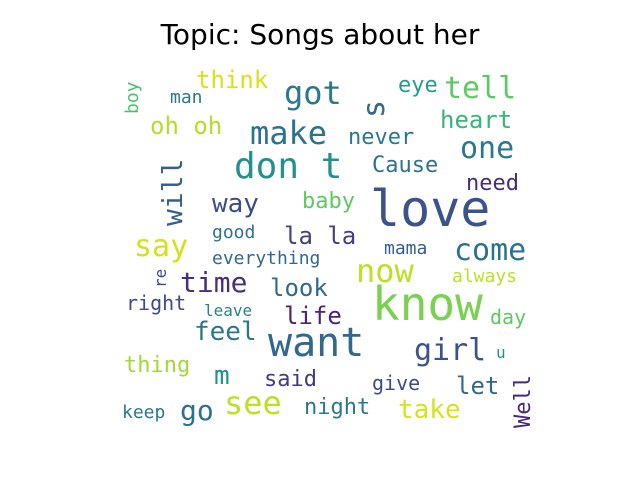 The image size is (640, 480). I want to click on word-well: Well, so click(523, 401).